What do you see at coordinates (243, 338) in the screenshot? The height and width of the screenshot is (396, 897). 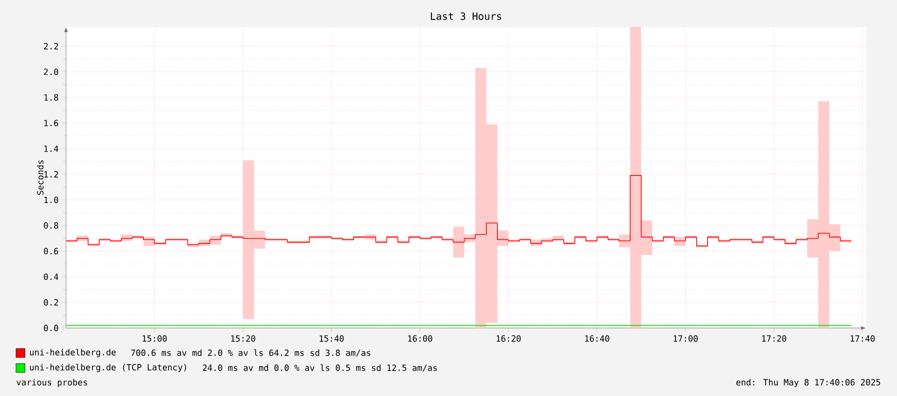 I see `x-tick-label: 15:20` at bounding box center [243, 338].